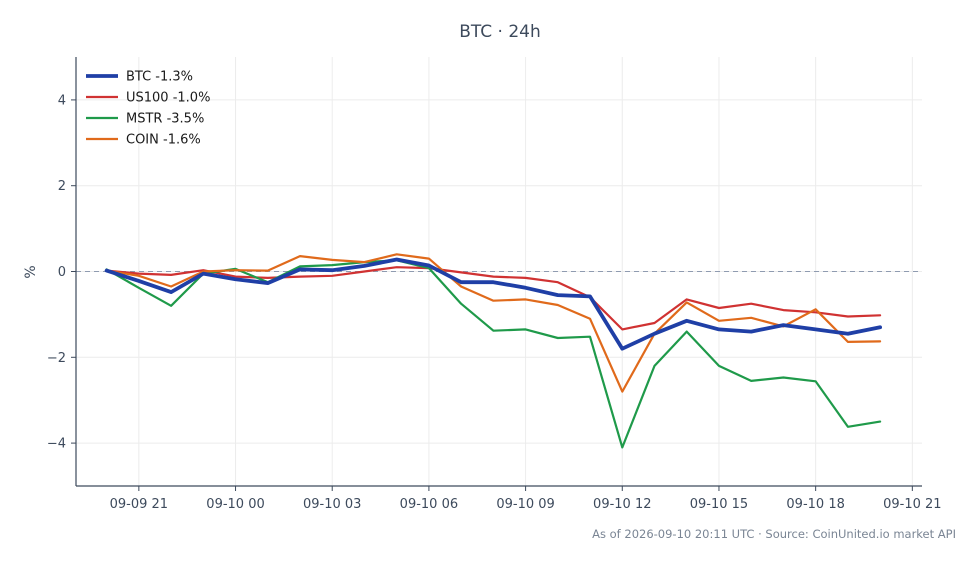  Describe the element at coordinates (500, 32) in the screenshot. I see `chart-title: BTC · 24h` at that location.